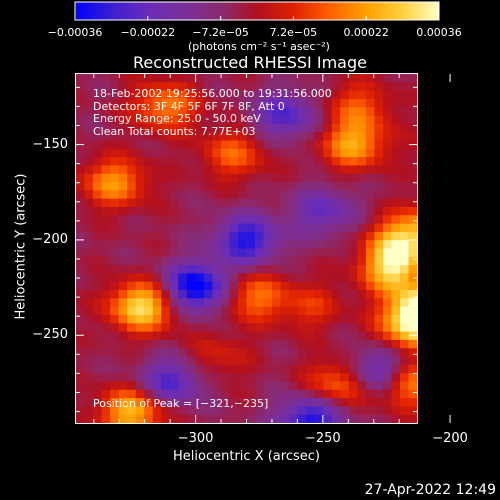  I want to click on chart-title: Reconstructed RHESSI Image, so click(250, 62).